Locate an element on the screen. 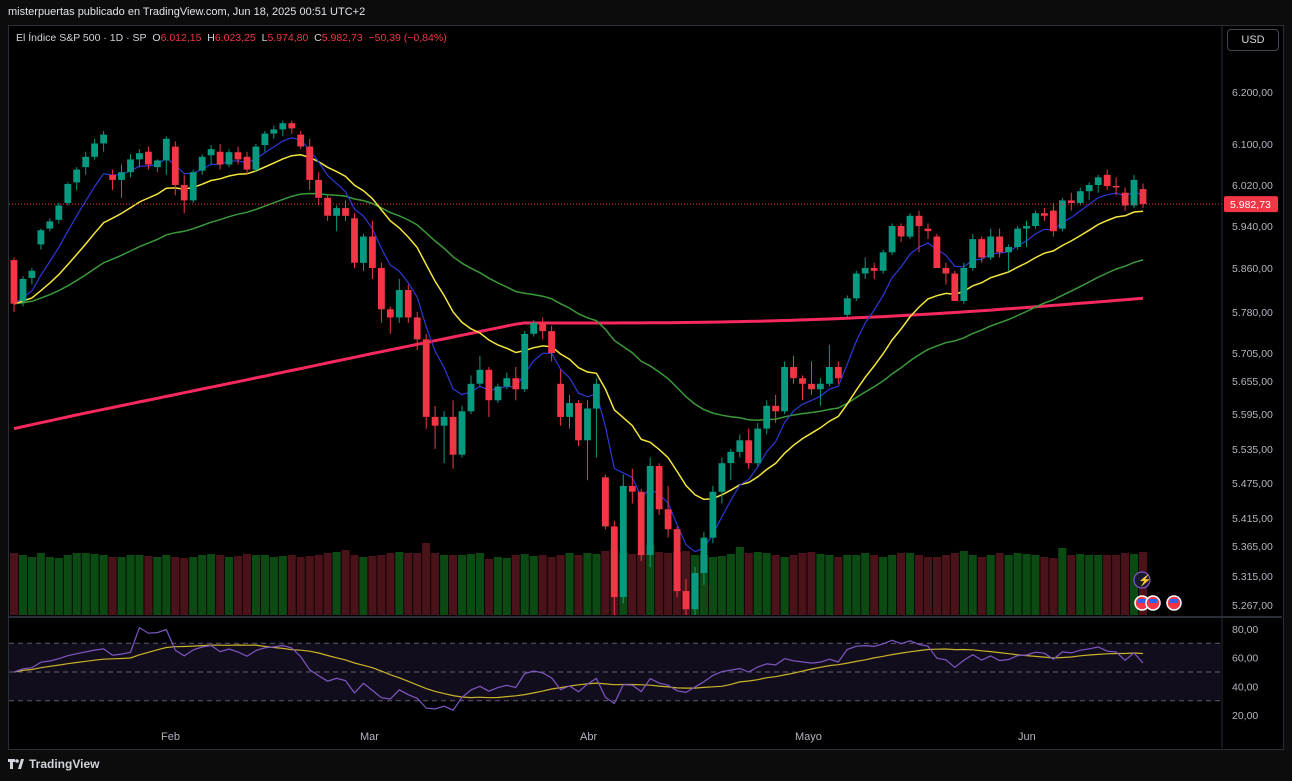 The image size is (1292, 781). y-tick-label: 5.267,00 is located at coordinates (1252, 606).